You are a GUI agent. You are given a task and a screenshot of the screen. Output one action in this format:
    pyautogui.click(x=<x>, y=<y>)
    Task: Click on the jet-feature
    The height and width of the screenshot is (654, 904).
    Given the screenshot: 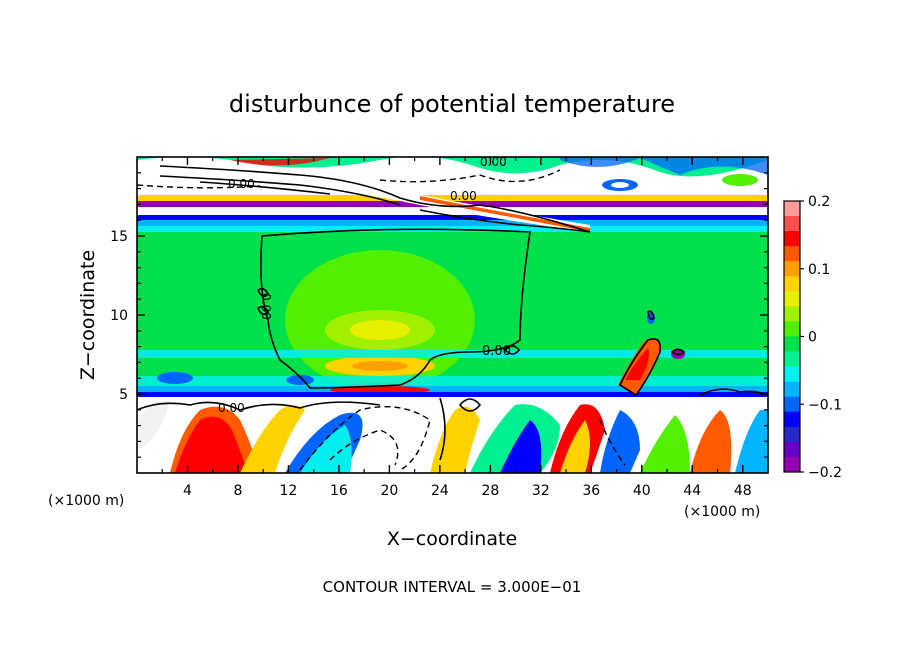 What is the action you would take?
    pyautogui.click(x=385, y=200)
    